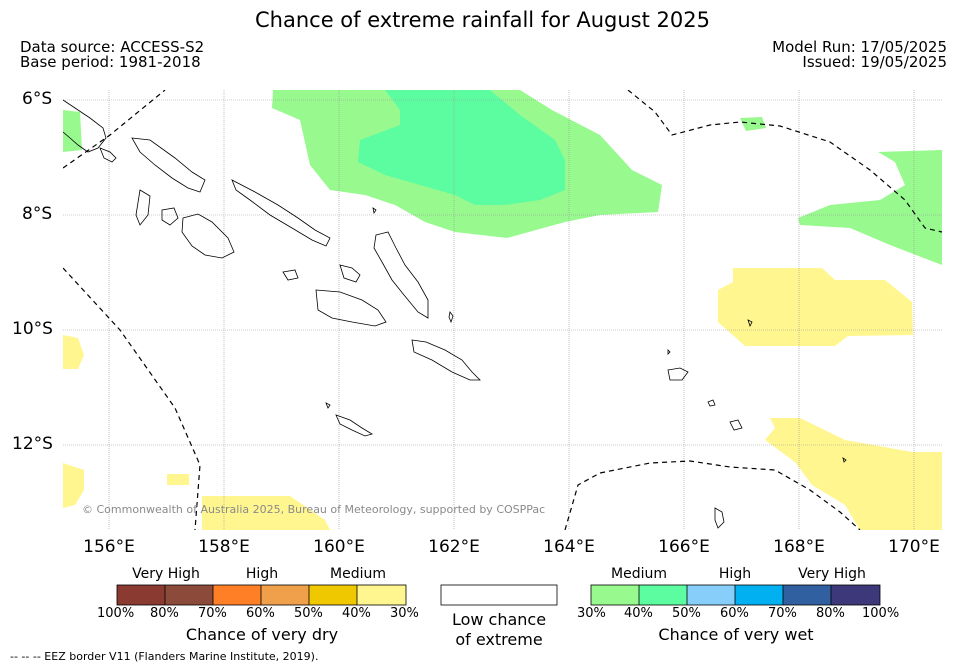  I want to click on dry-tick-50: 50%, so click(308, 613).